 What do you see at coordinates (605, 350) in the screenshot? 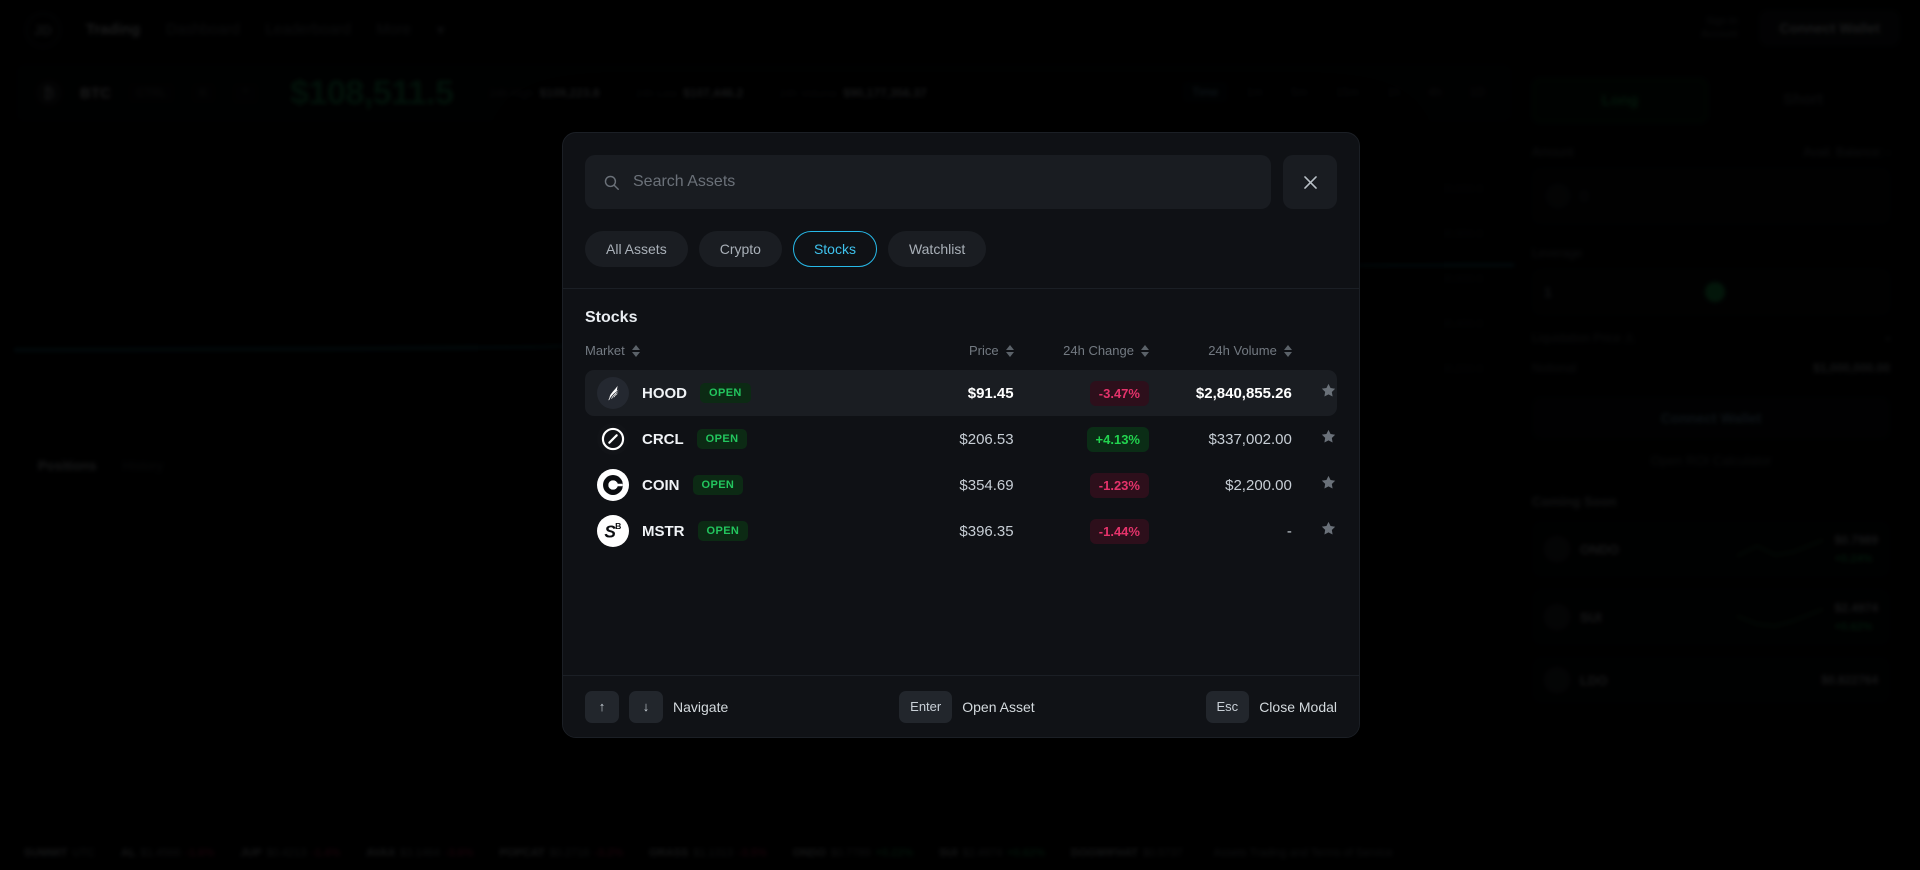
I see `column-header-market-label: Market` at bounding box center [605, 350].